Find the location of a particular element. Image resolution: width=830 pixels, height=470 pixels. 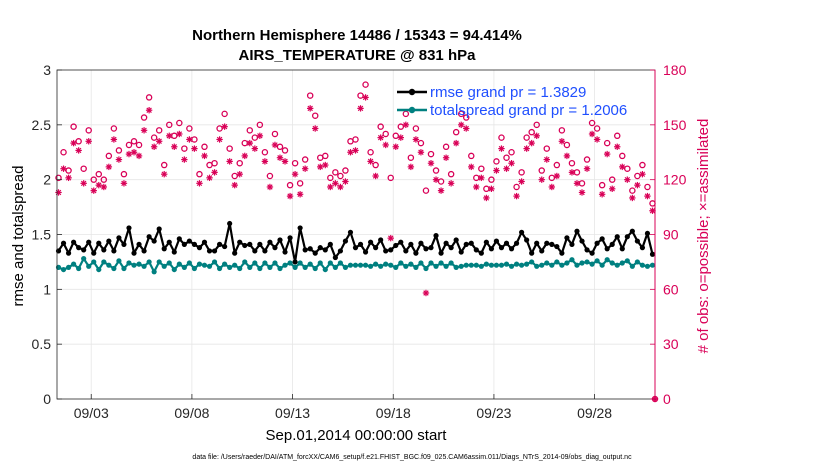

legend-rmse-marker is located at coordinates (412, 92).